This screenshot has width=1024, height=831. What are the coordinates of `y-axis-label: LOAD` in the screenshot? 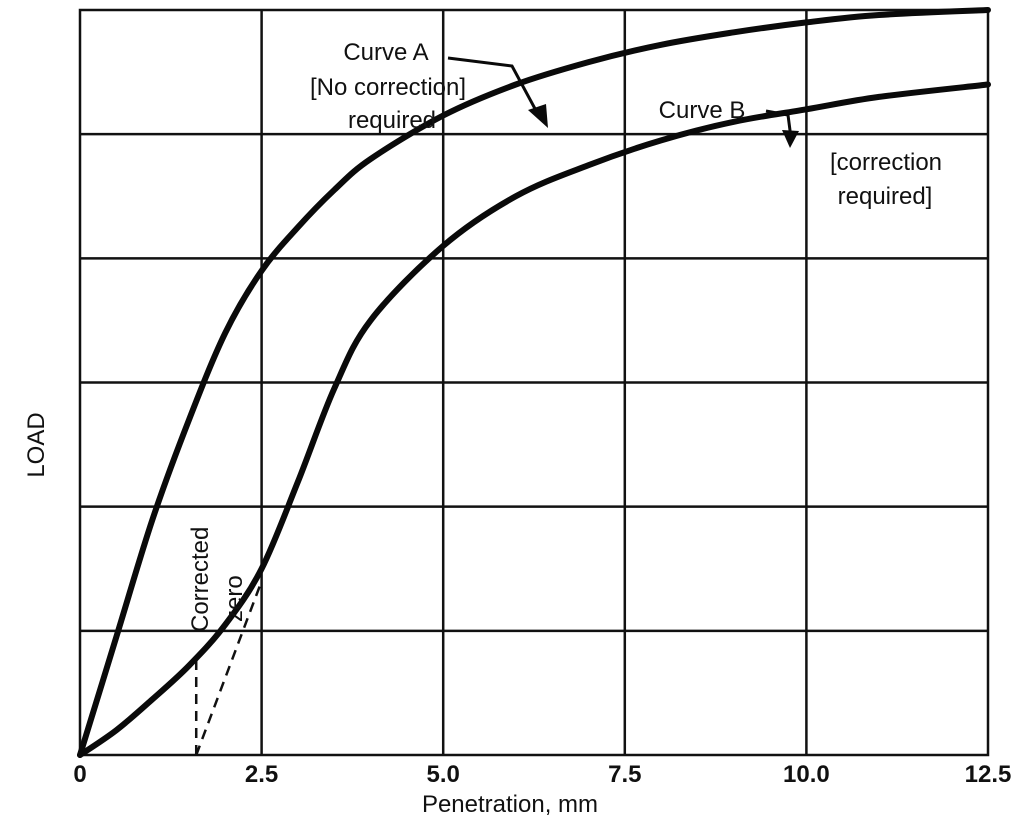 It's located at (36, 444).